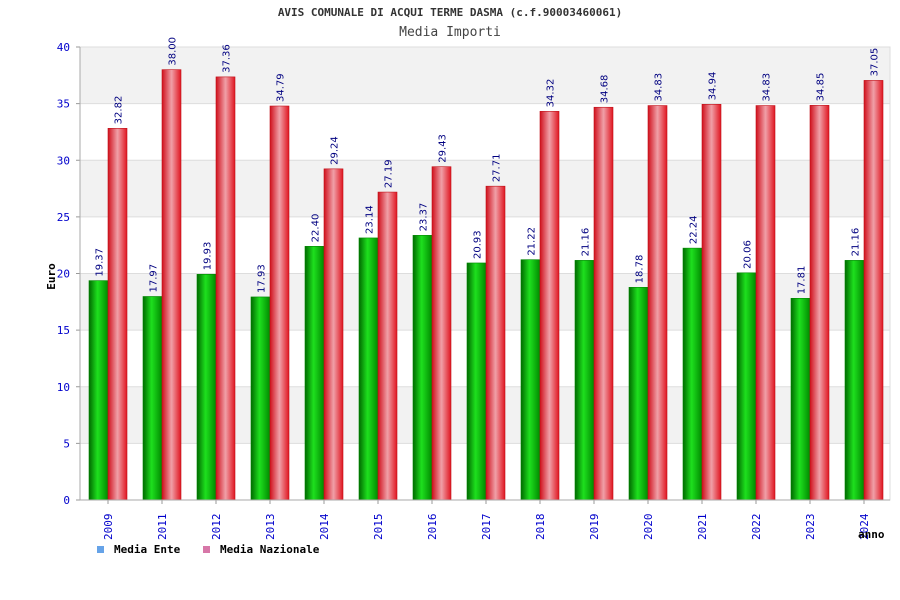 The width and height of the screenshot is (900, 600). What do you see at coordinates (63, 104) in the screenshot?
I see `y-tick-label: 35` at bounding box center [63, 104].